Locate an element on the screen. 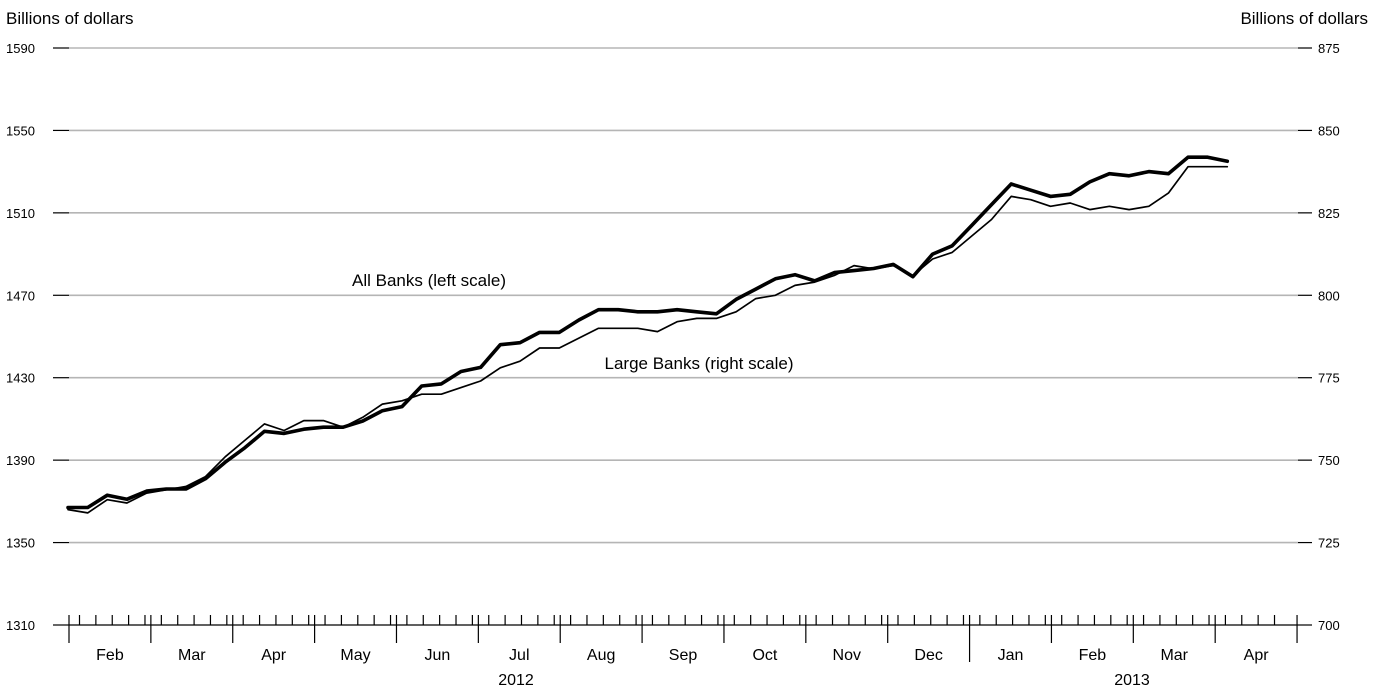 The height and width of the screenshot is (689, 1377). left-tick-label: 1350 is located at coordinates (20, 543).